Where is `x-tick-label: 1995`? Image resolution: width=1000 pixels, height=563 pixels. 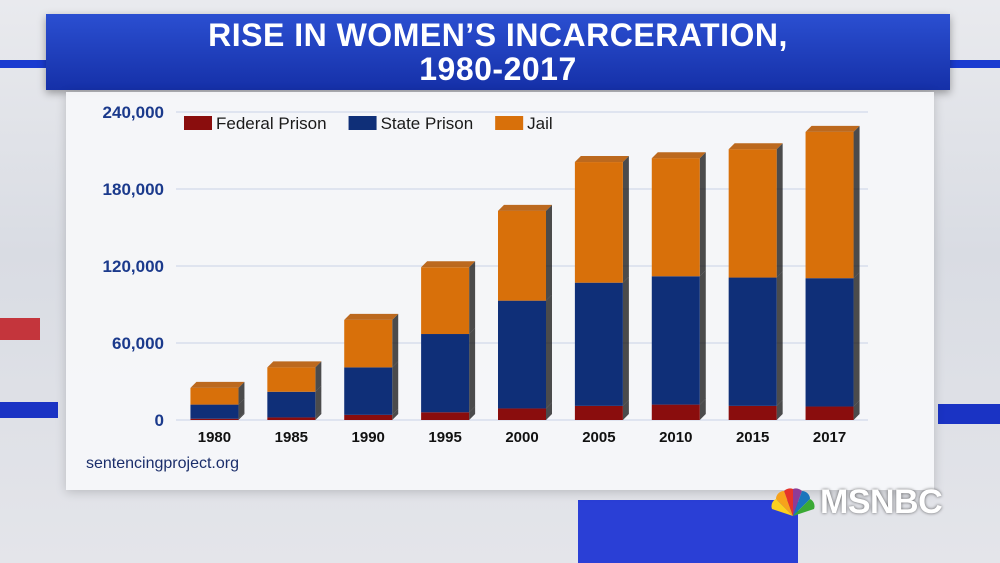
x-tick-label: 1995 is located at coordinates (444, 437).